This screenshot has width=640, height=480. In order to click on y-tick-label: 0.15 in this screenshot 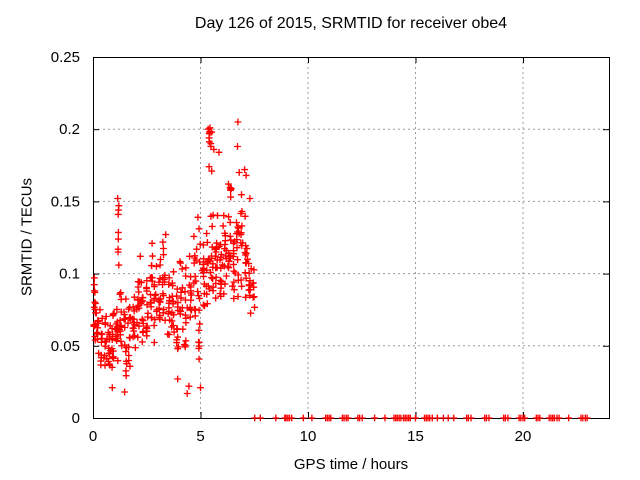, I will do `click(65, 201)`.